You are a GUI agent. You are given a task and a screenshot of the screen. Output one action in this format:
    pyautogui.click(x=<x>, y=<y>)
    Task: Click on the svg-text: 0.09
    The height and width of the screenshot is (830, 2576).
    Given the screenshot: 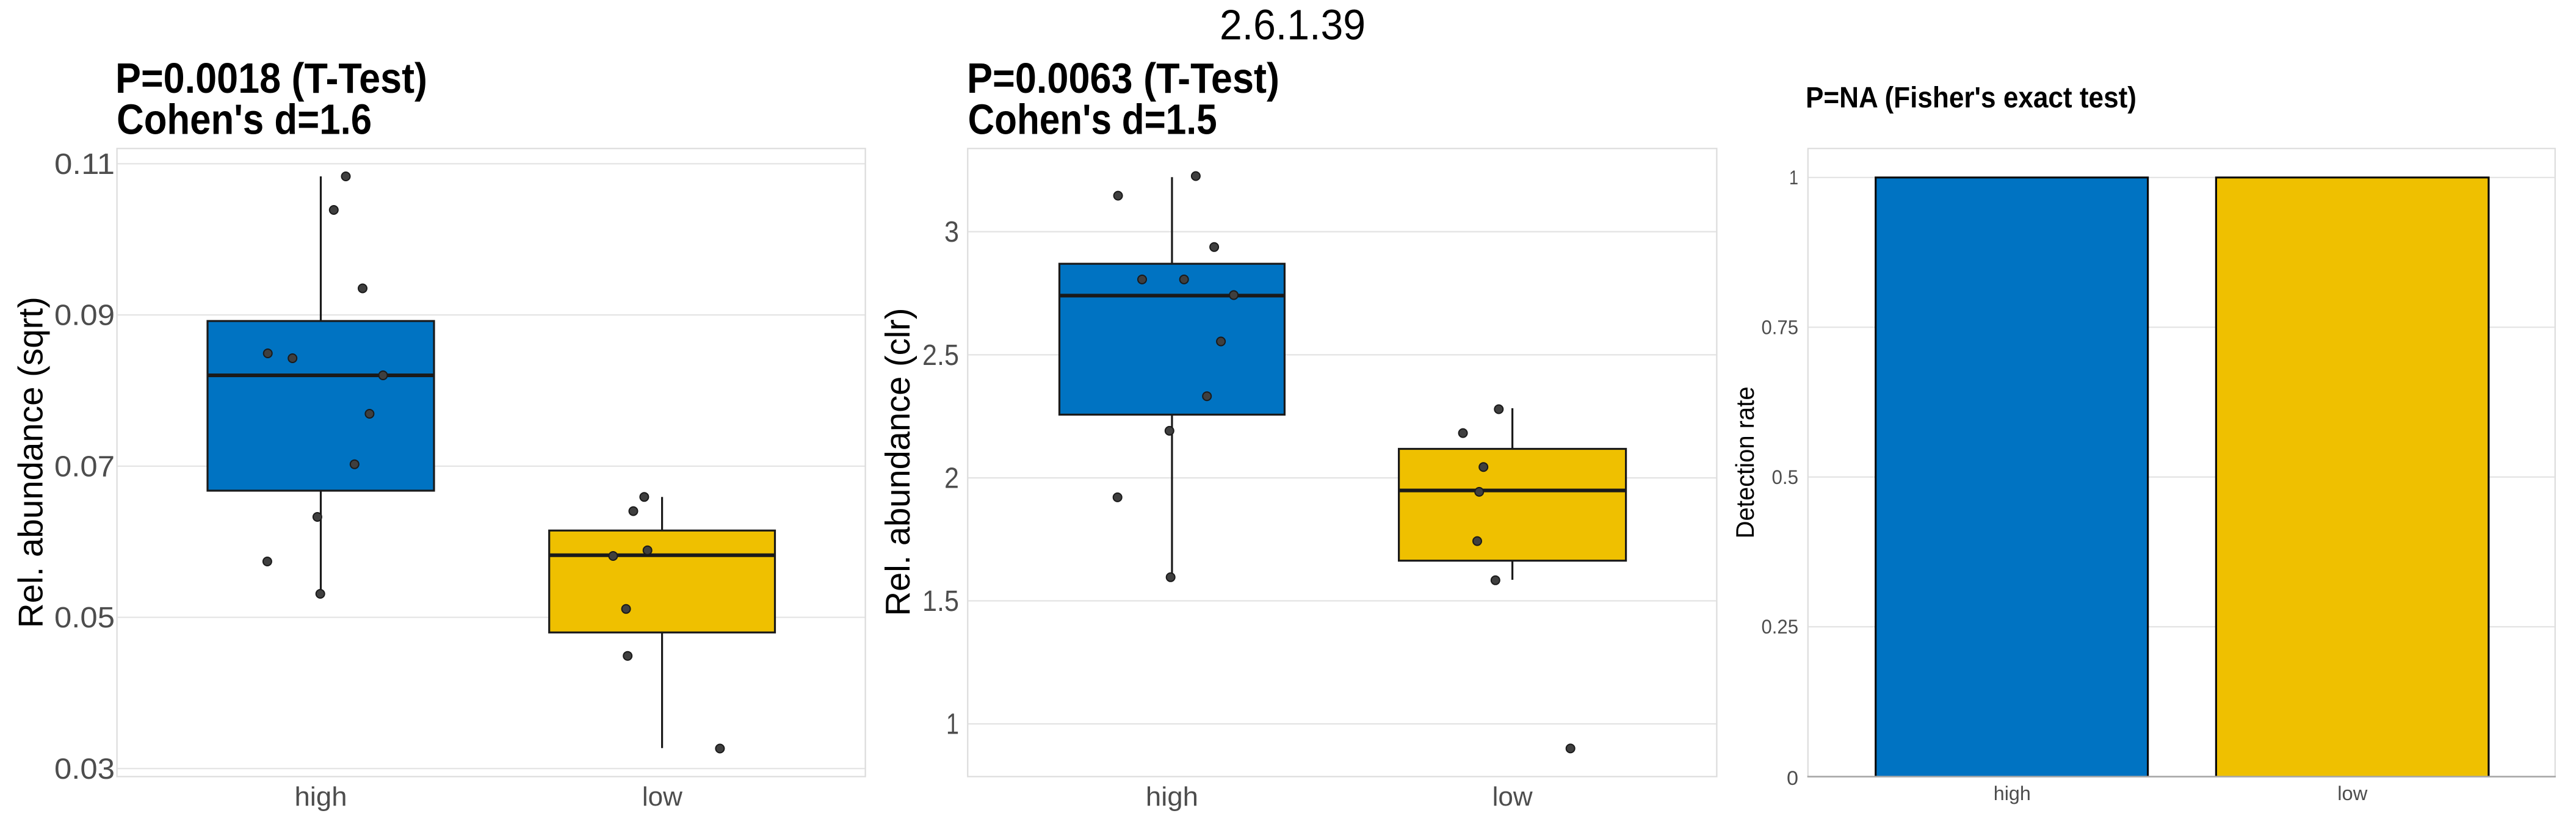 What is the action you would take?
    pyautogui.click(x=84, y=316)
    